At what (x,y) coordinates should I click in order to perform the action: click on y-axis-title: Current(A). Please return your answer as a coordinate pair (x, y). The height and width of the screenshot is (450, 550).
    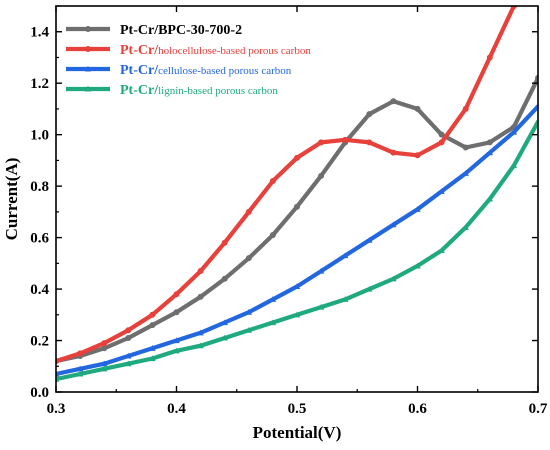
    Looking at the image, I should click on (11, 199).